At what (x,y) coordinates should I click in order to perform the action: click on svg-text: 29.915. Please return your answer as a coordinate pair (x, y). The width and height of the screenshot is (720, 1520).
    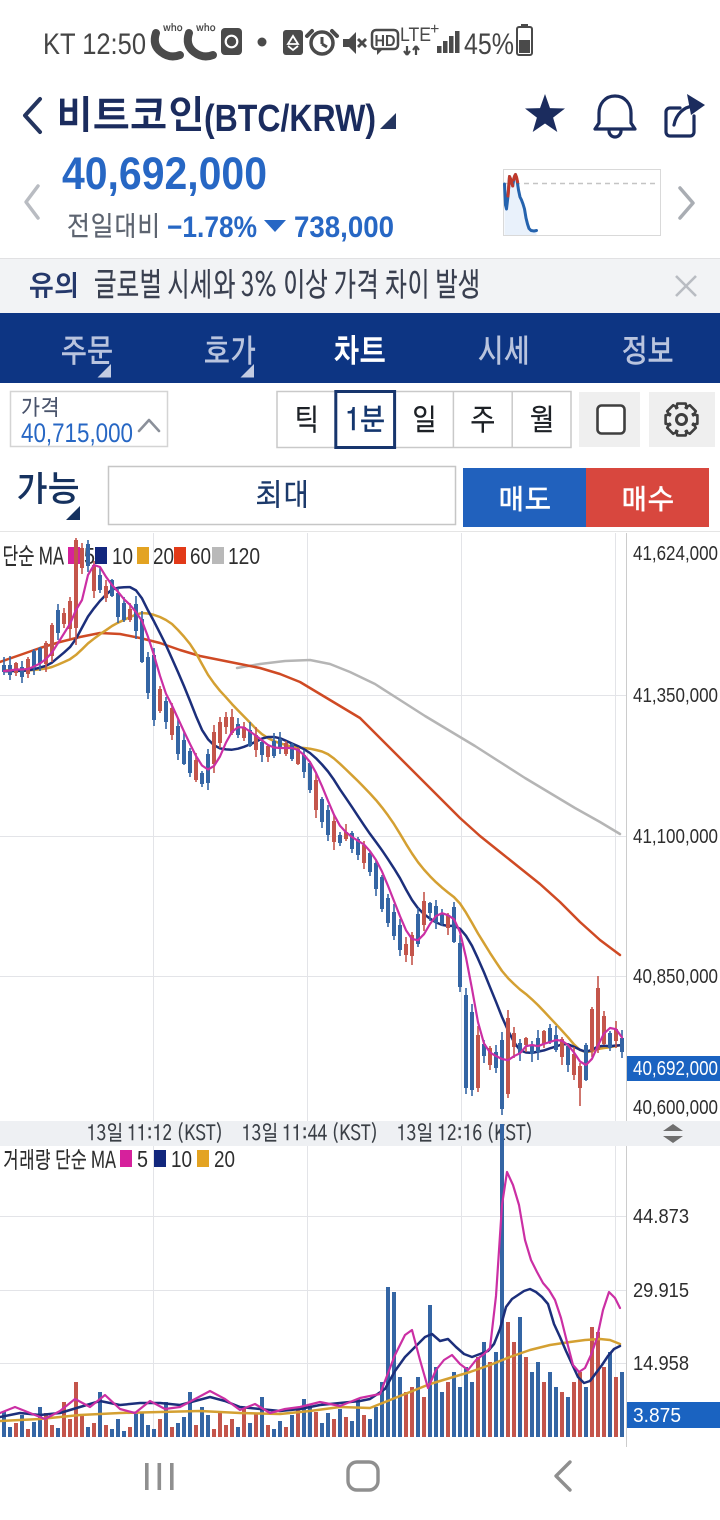
    Looking at the image, I should click on (661, 1290).